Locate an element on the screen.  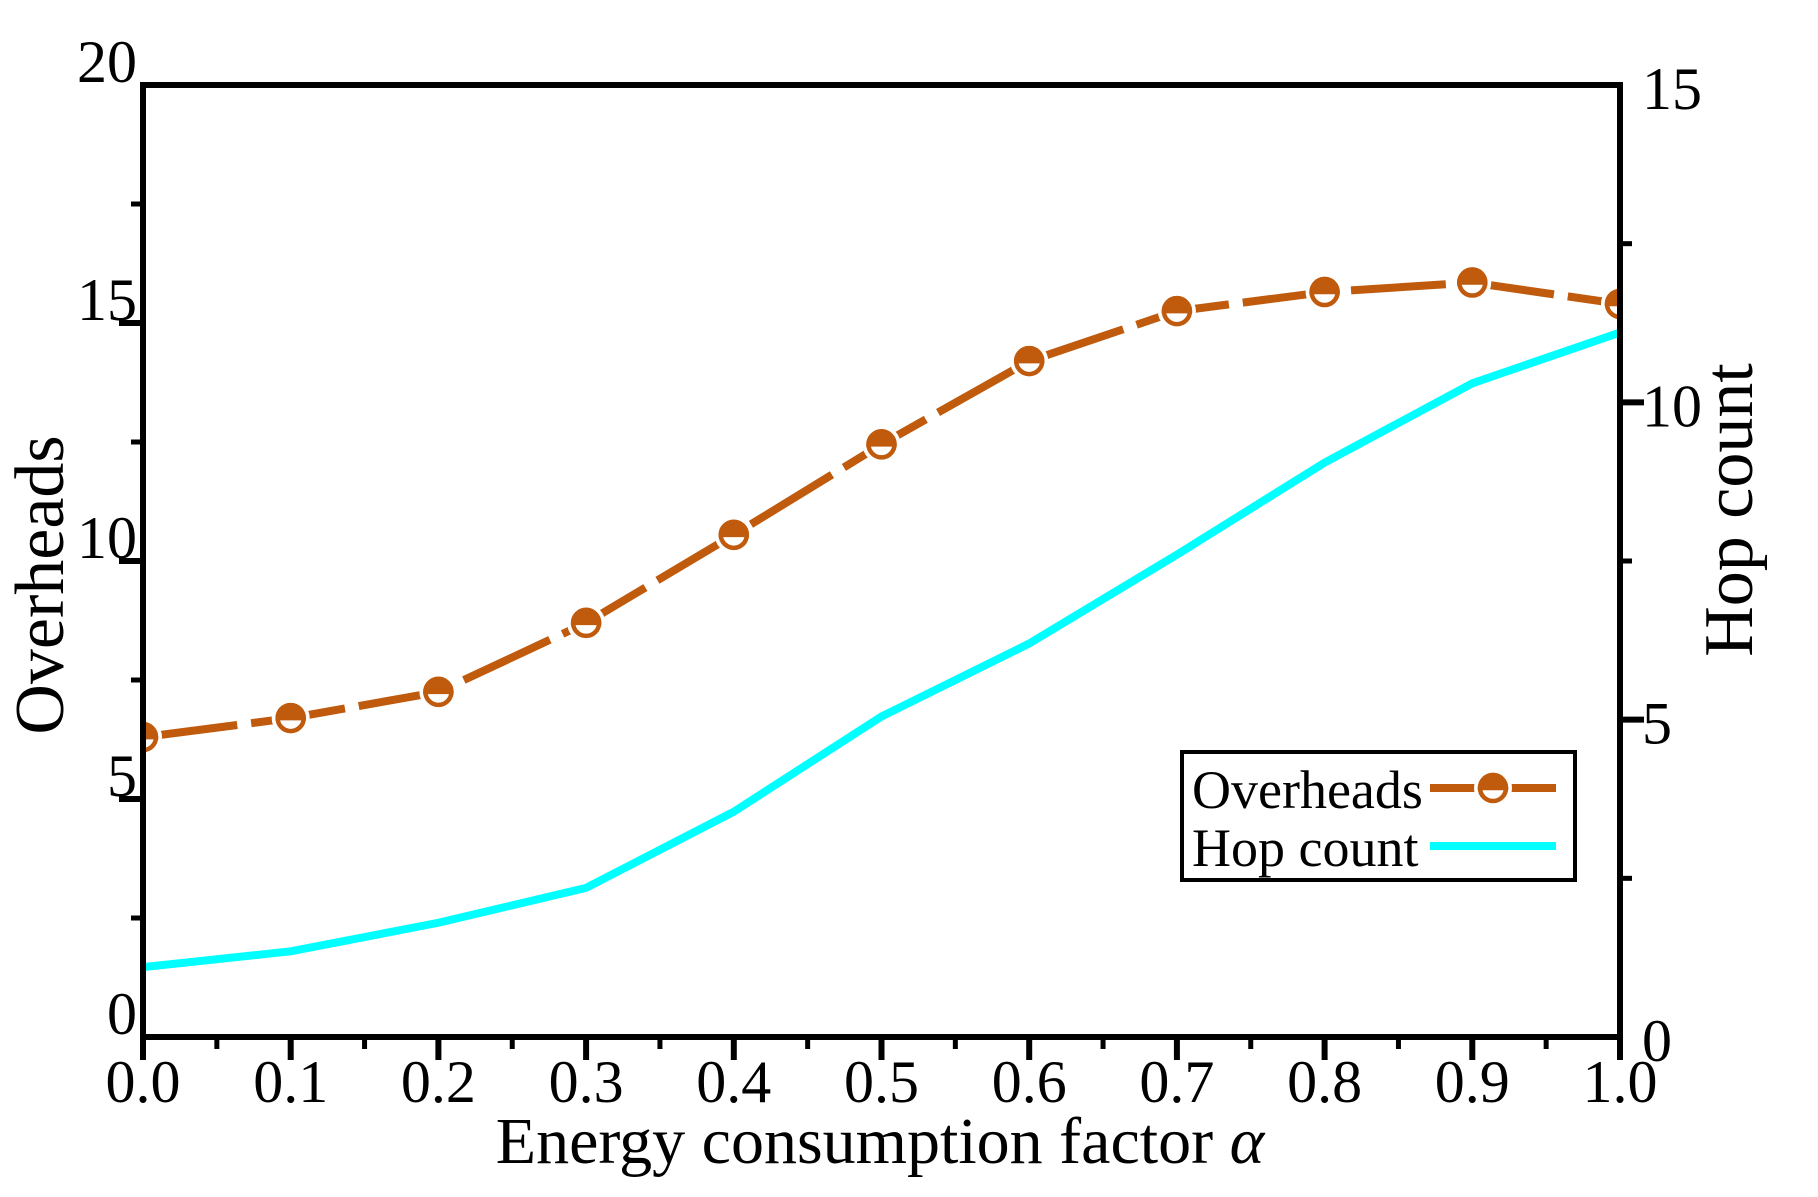
y-left-tick-label: 10 is located at coordinates (107, 538).